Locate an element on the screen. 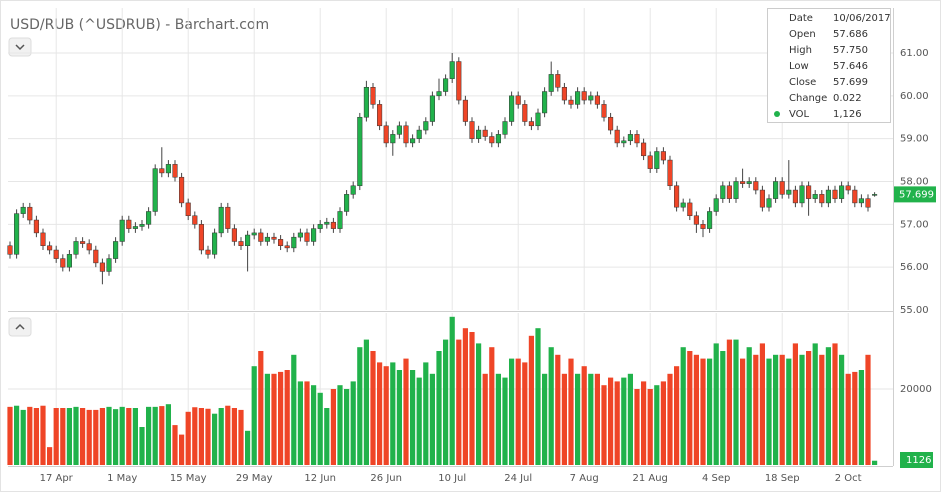 This screenshot has height=492, width=941. x-tick-label: 26 Jun is located at coordinates (386, 478).